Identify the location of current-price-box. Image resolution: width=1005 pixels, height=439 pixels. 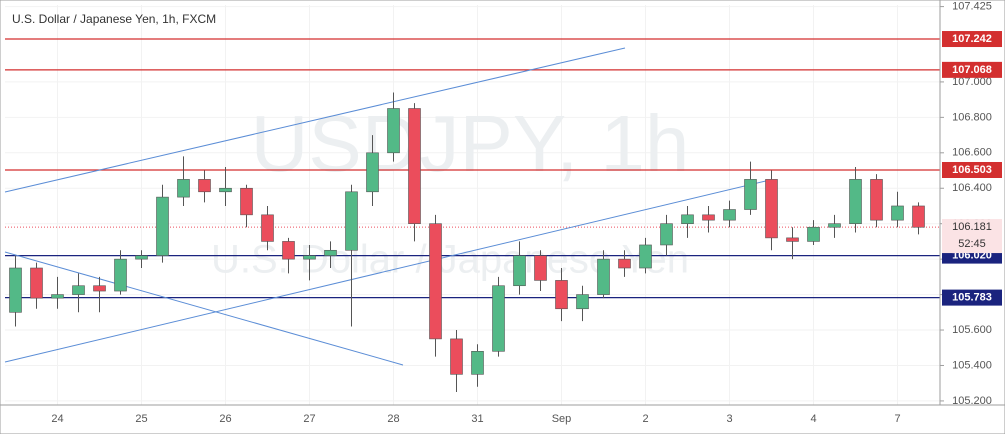
(972, 236).